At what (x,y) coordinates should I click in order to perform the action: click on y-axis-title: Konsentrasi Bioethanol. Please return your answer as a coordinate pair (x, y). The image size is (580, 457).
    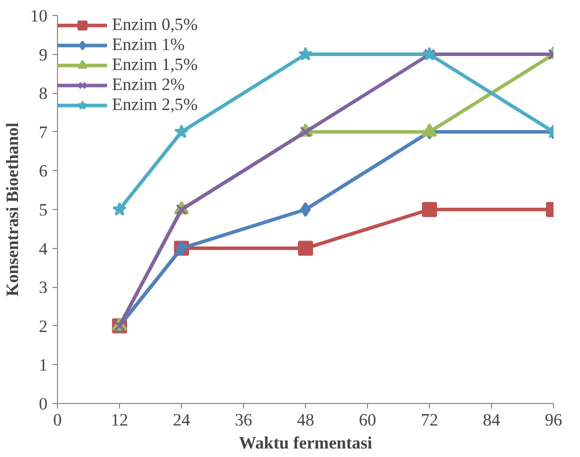
    Looking at the image, I should click on (12, 209).